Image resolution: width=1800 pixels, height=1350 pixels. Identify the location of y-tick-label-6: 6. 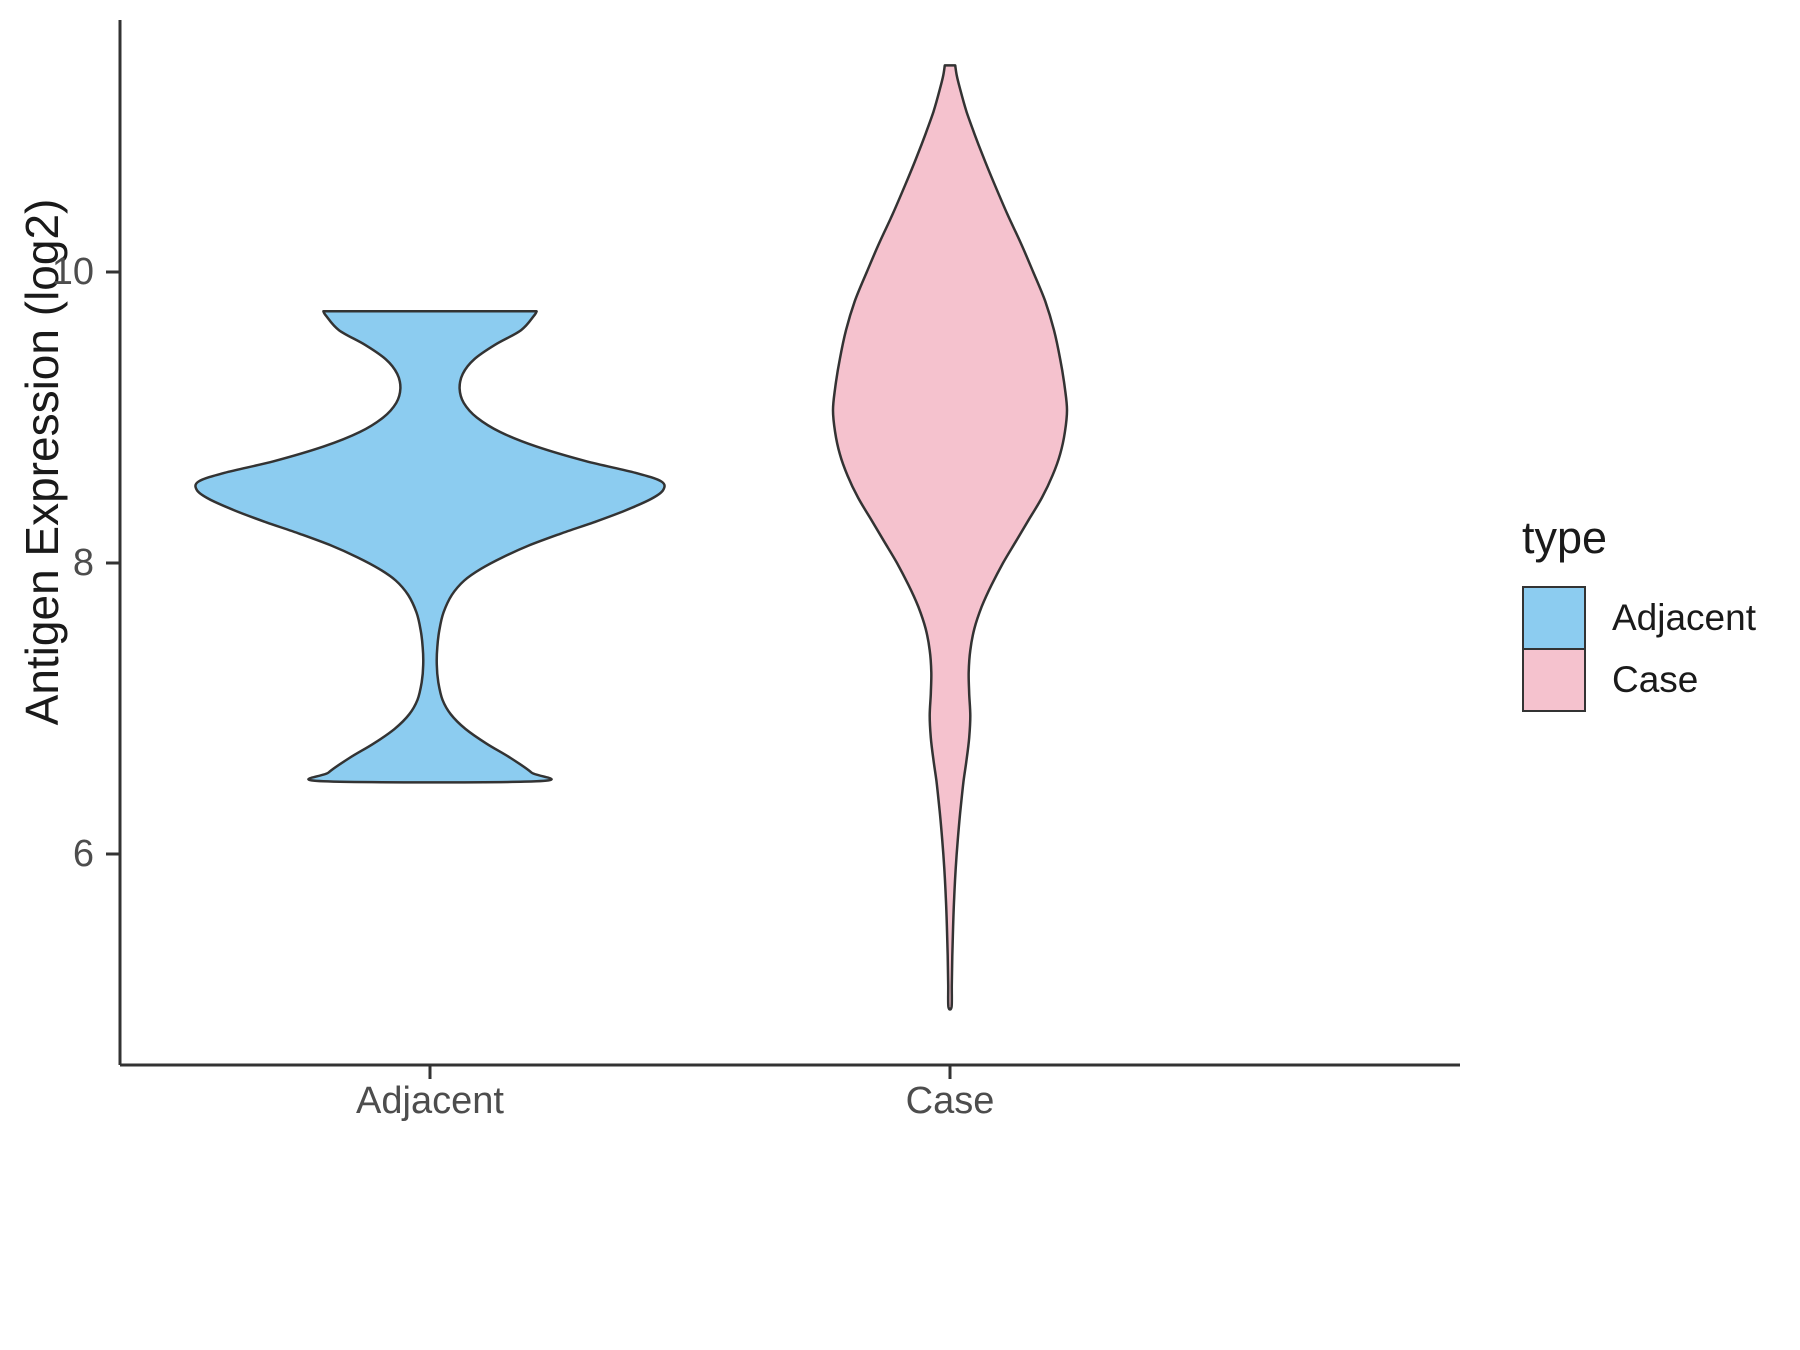
(83, 854).